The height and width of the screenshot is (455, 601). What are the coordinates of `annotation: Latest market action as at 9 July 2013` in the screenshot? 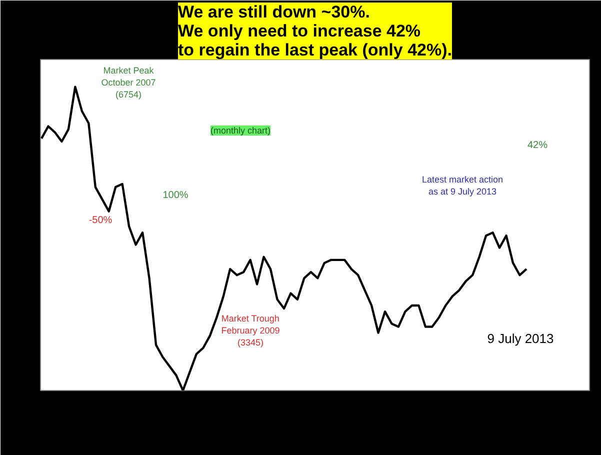 It's located at (463, 185).